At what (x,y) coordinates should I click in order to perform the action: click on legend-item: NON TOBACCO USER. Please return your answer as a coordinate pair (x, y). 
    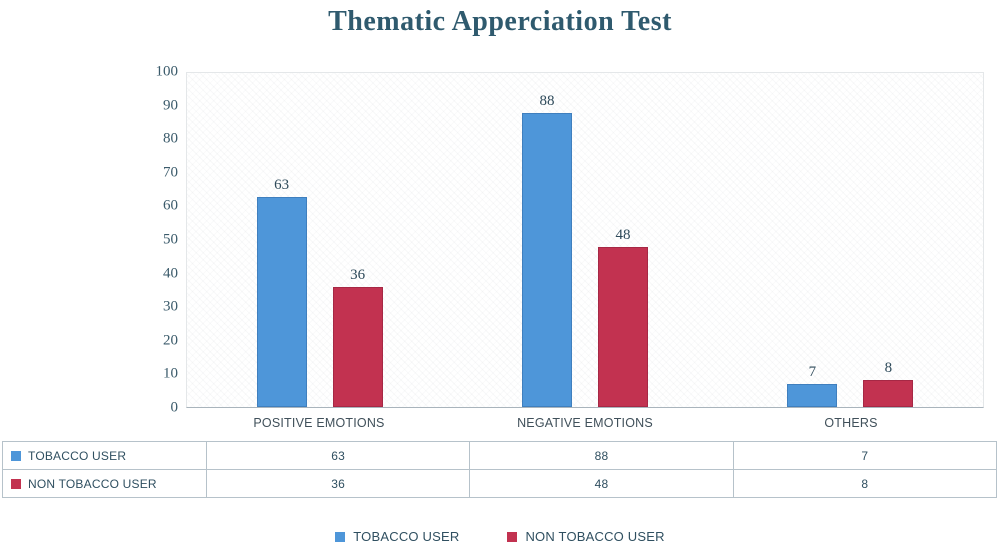
    Looking at the image, I should click on (586, 536).